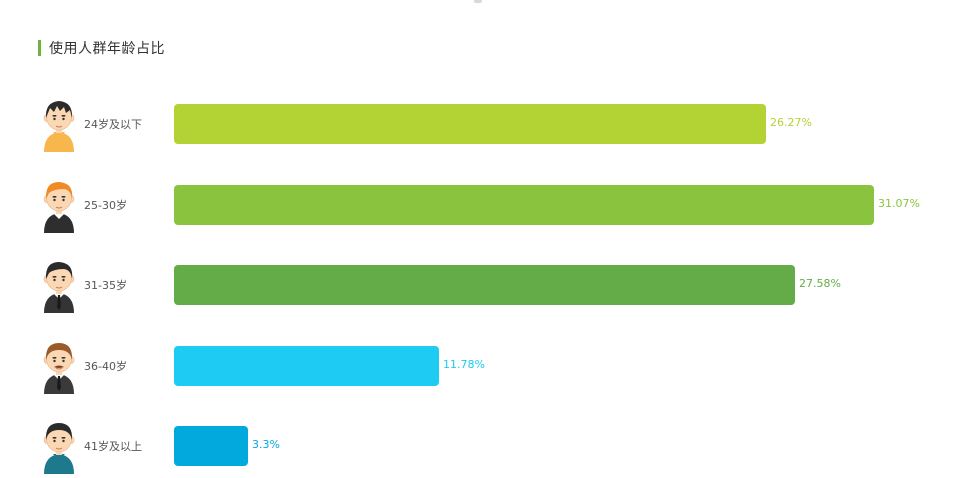  I want to click on bar-row: 24岁及以下 26.27%, so click(477, 124).